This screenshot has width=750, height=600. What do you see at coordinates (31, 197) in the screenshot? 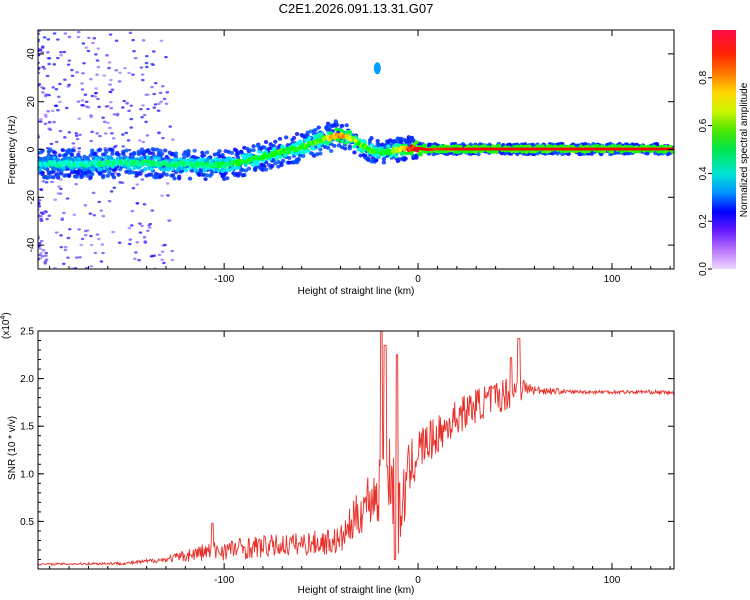
I see `spectrogram-ytick-label: -20` at bounding box center [31, 197].